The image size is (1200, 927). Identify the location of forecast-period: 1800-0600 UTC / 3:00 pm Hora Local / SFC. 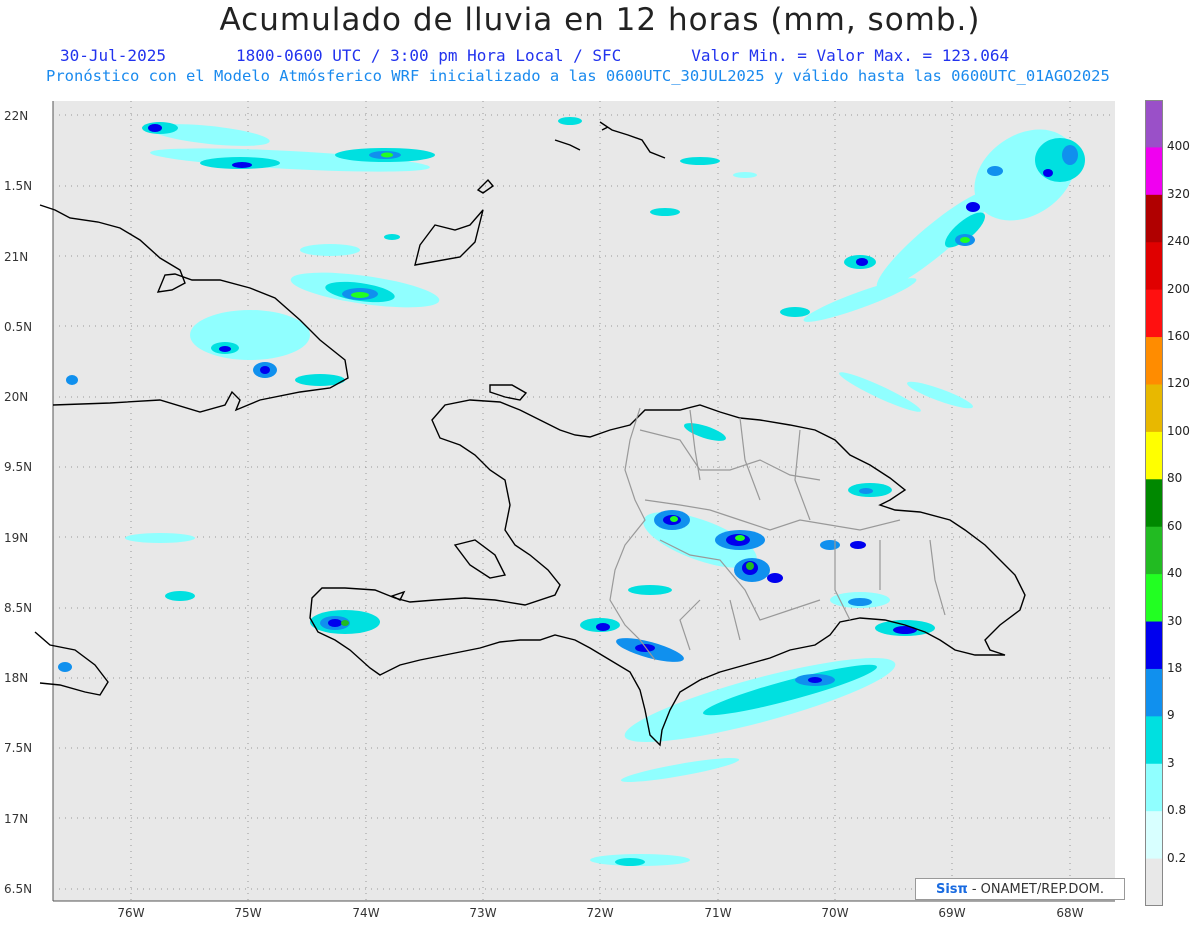
(428, 55).